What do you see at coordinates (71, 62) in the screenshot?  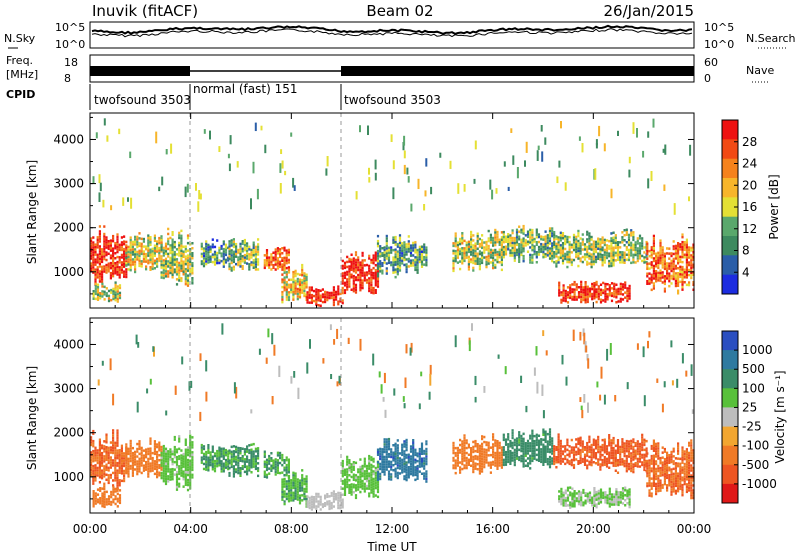 I see `freq-left-tick-top: 18` at bounding box center [71, 62].